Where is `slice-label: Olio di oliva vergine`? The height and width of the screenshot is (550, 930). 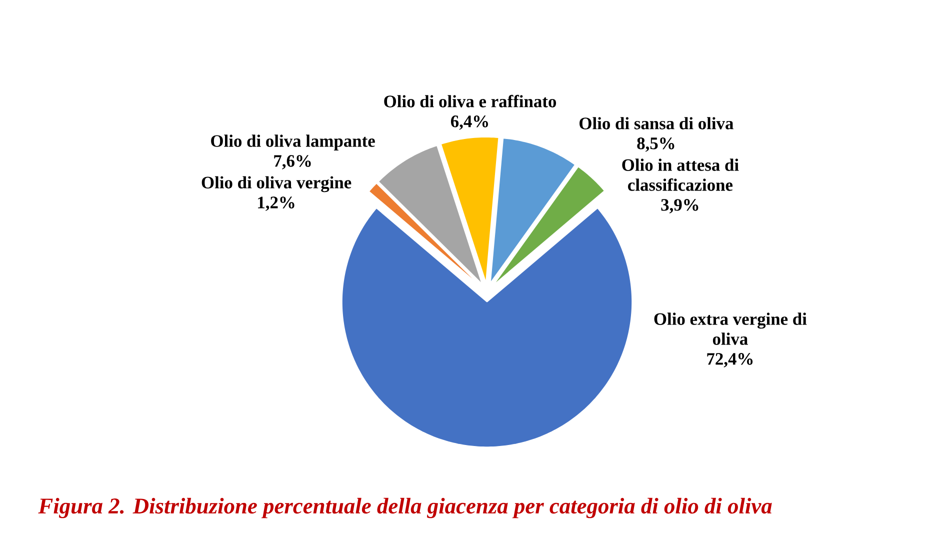 slice-label: Olio di oliva vergine is located at coordinates (277, 184).